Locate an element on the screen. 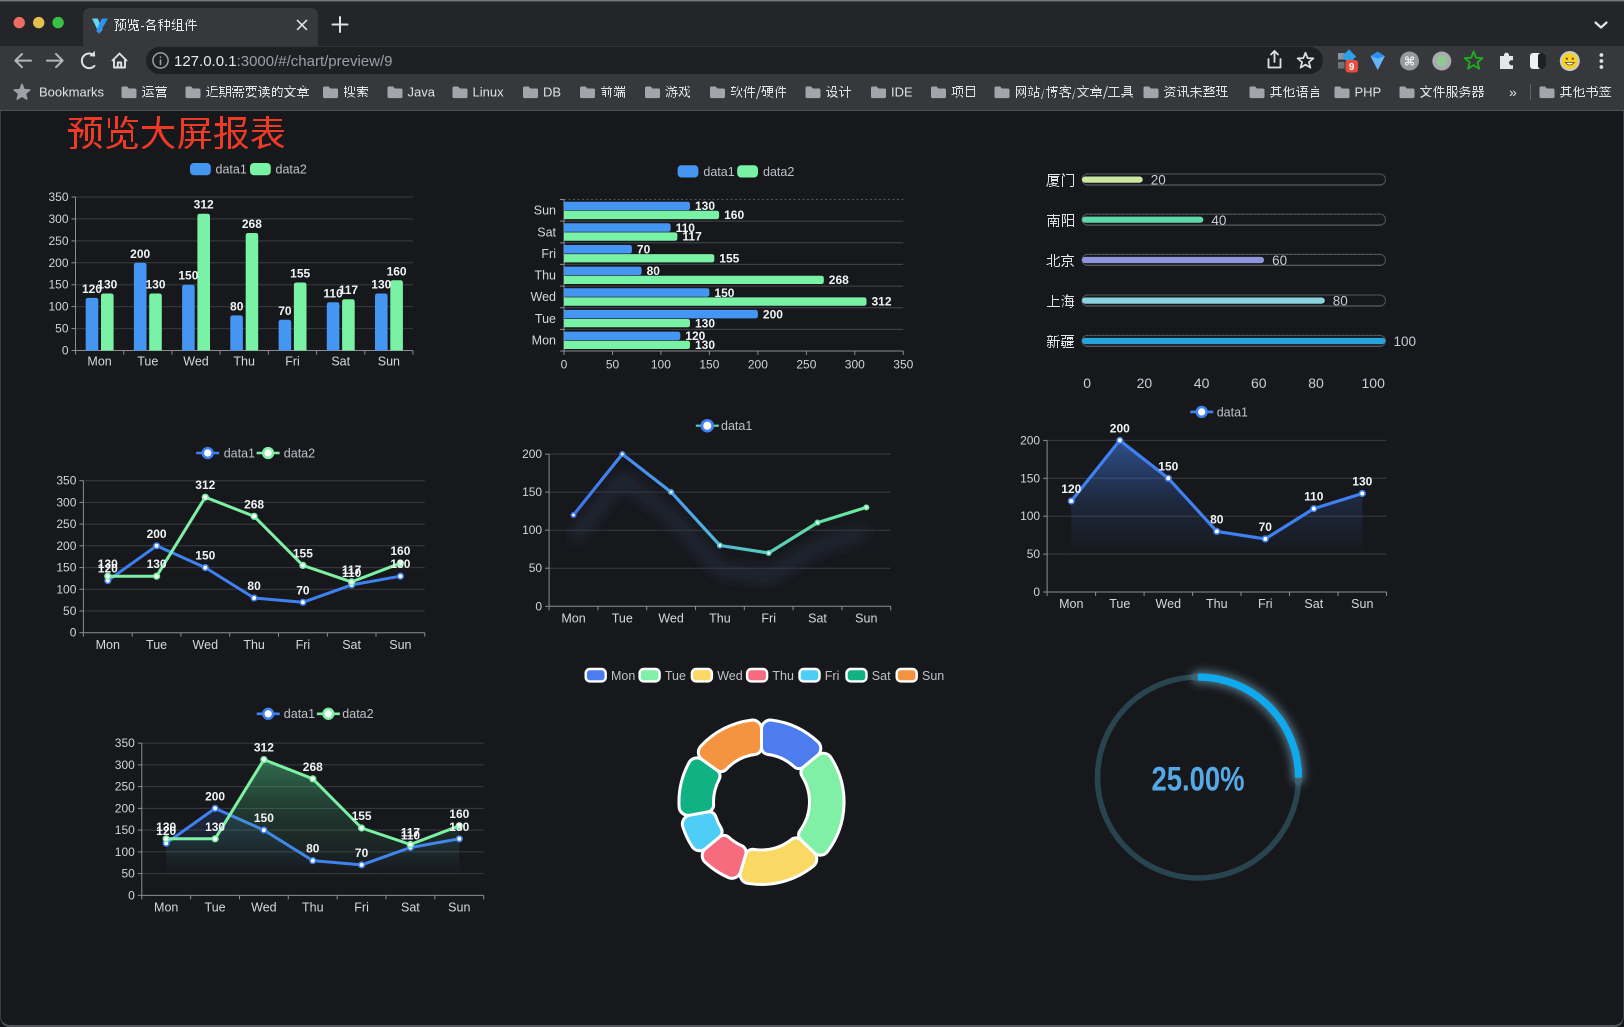 The width and height of the screenshot is (1624, 1027). svg-text: data1 is located at coordinates (299, 714).